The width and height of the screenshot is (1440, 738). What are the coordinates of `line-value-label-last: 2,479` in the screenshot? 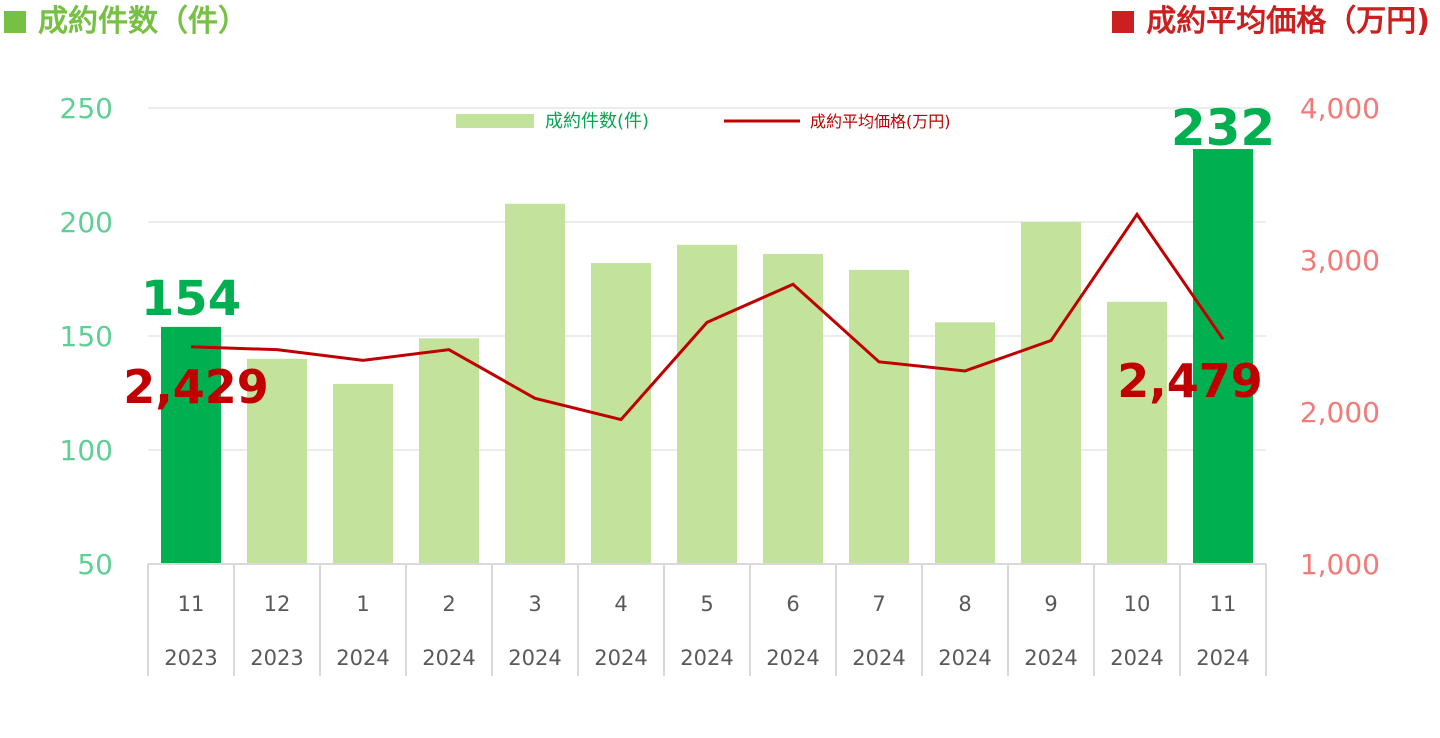 It's located at (1190, 381).